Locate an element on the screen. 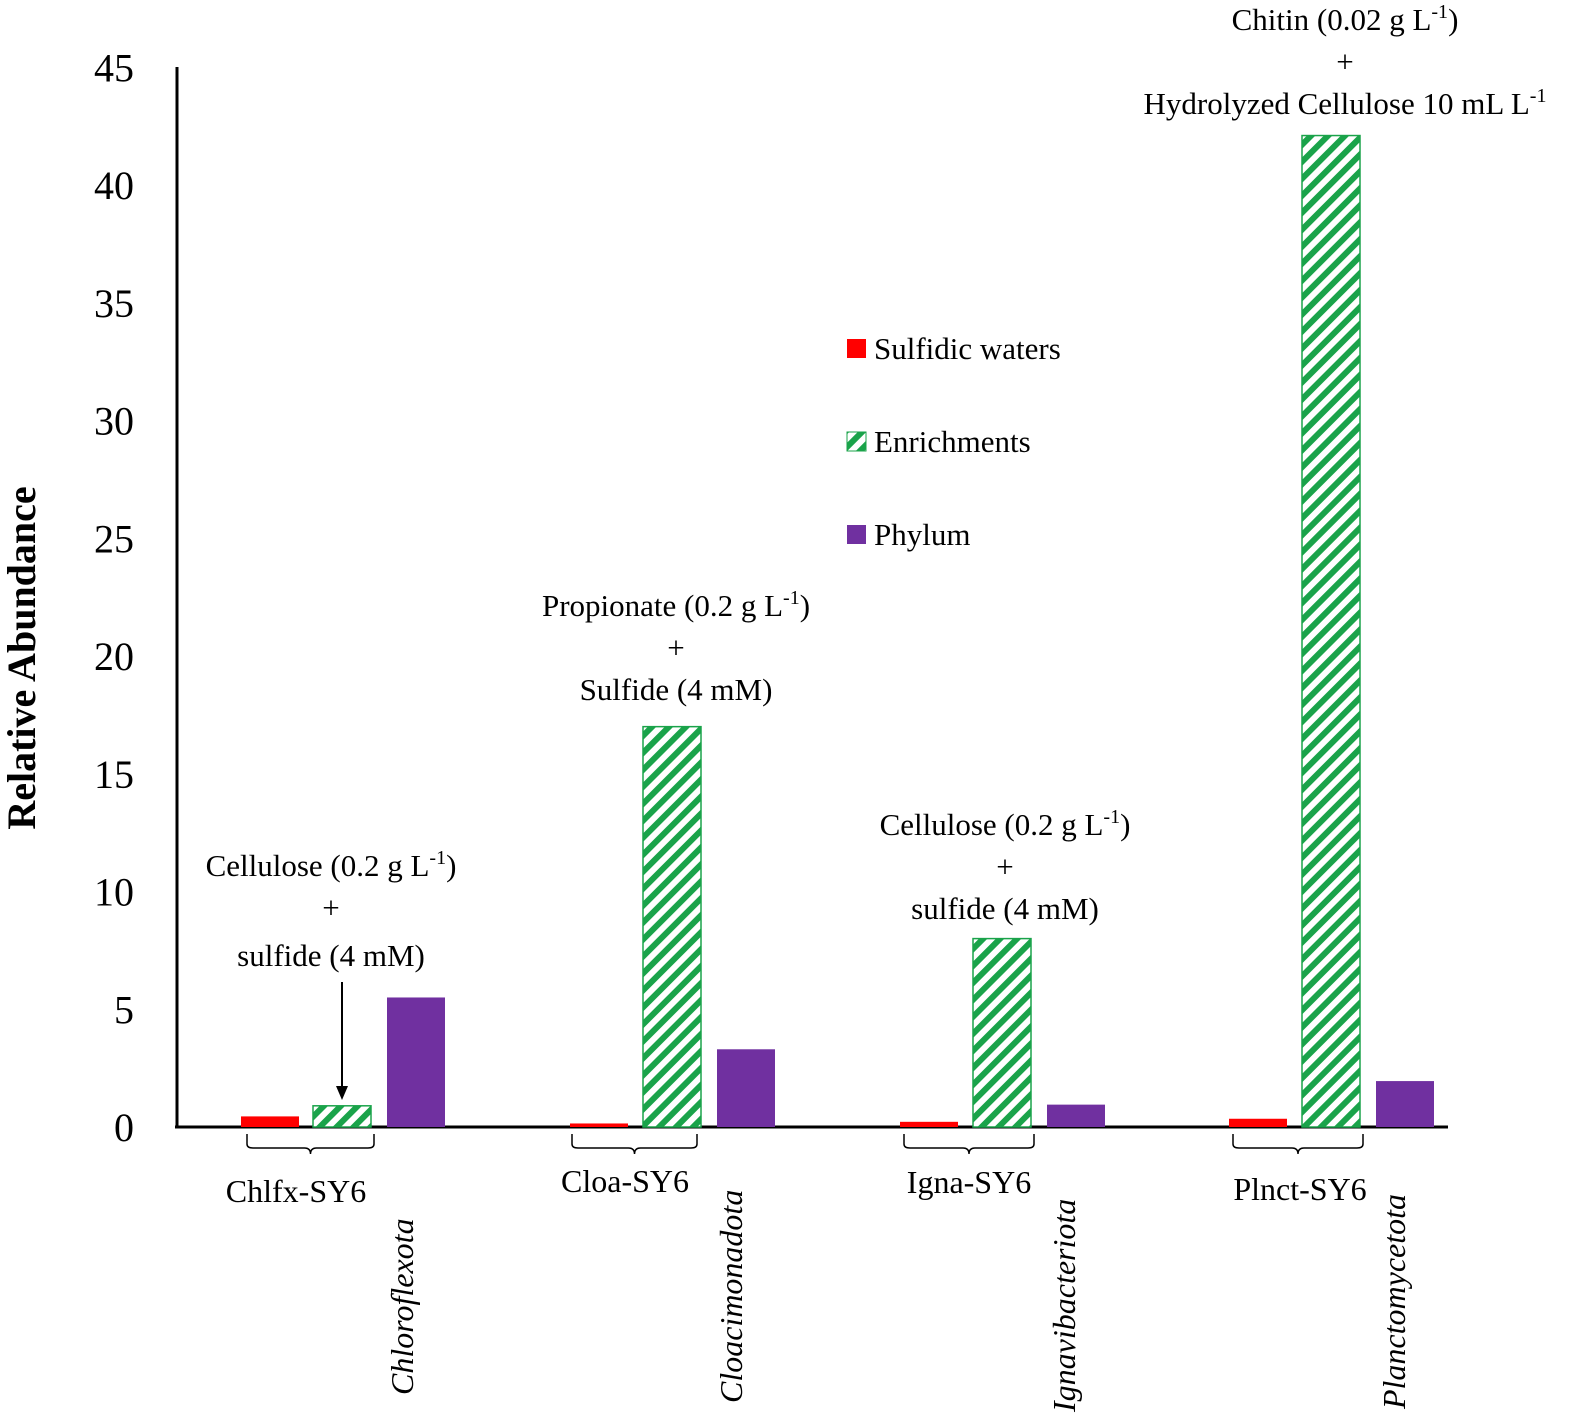 This screenshot has height=1418, width=1595. annotation-substrate-text: Chitin (0.02 g L is located at coordinates (1332, 19).